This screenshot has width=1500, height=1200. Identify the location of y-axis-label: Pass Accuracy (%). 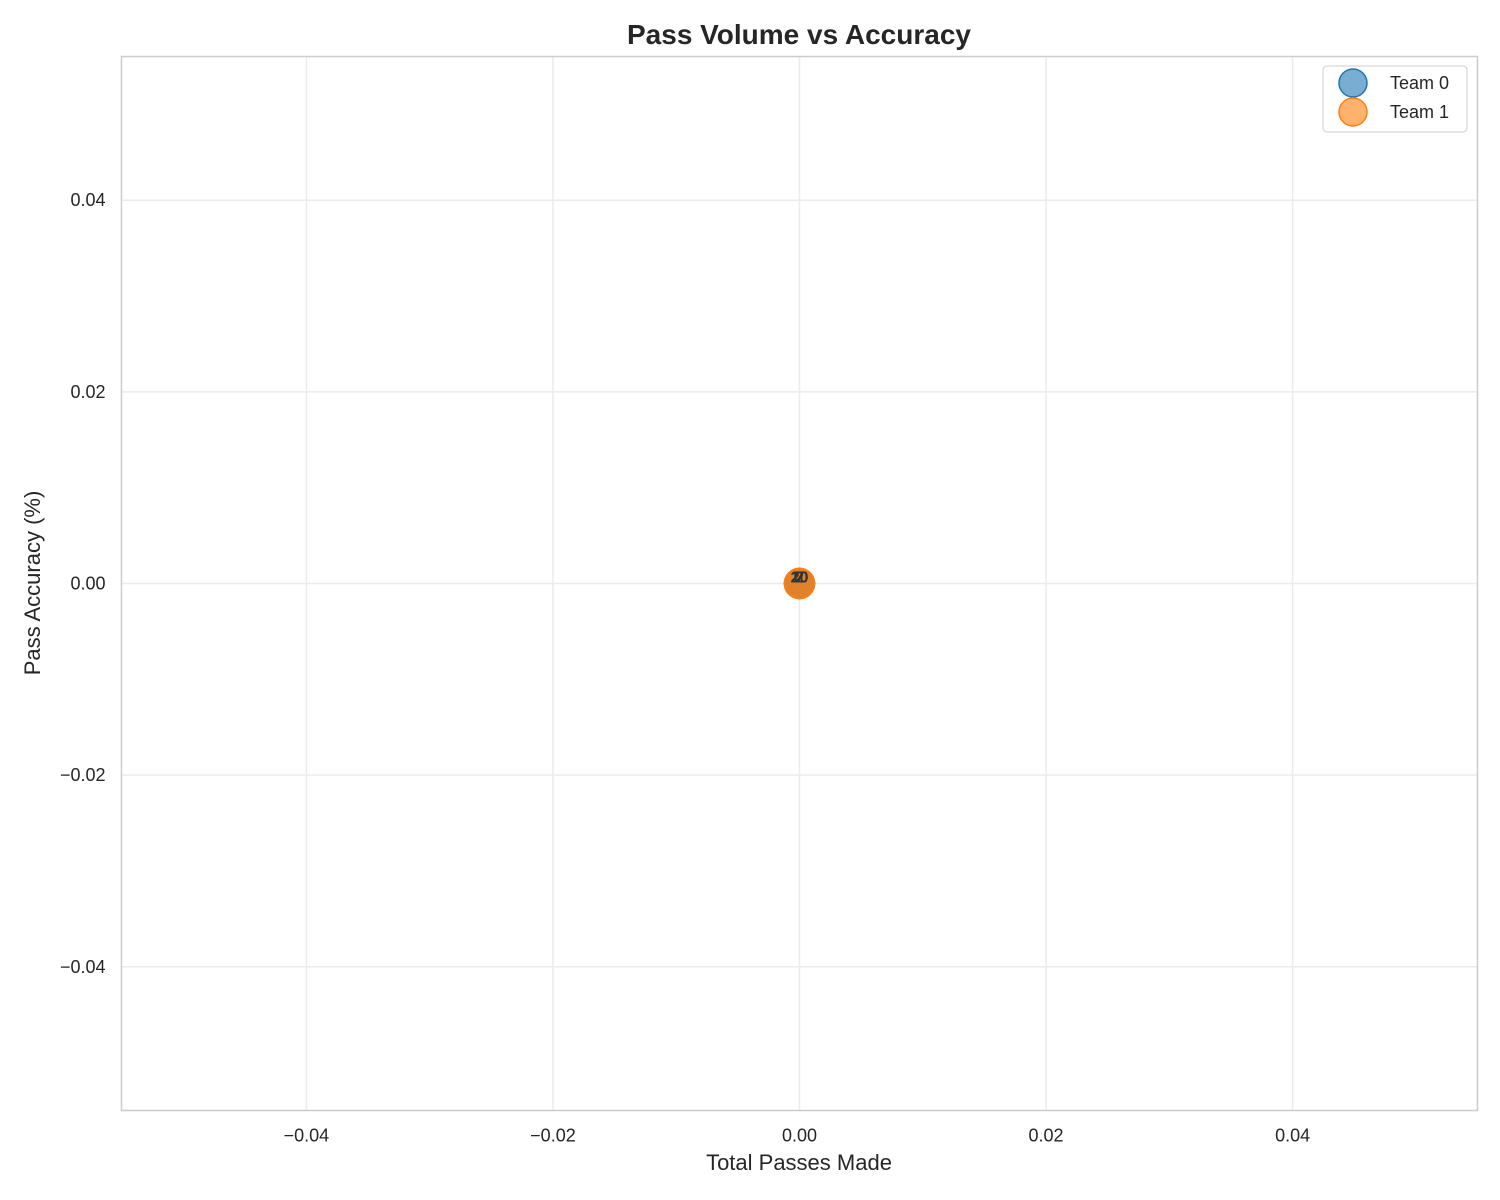
(32, 583).